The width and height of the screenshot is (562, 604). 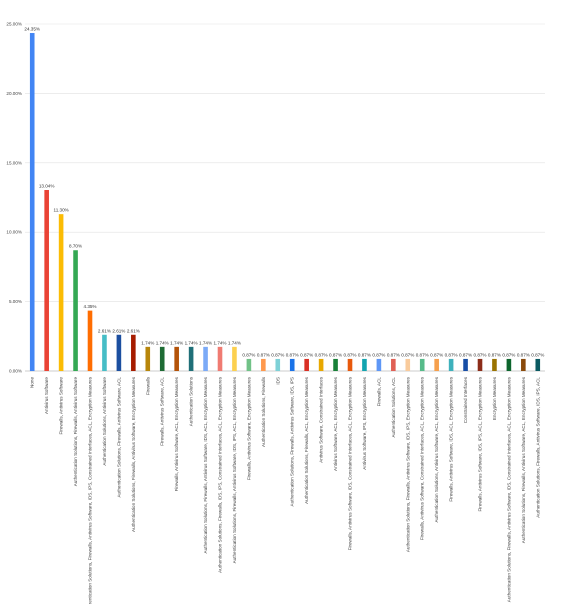 What do you see at coordinates (393, 407) in the screenshot?
I see `x-tick-label: Authentication Solutions, ACL` at bounding box center [393, 407].